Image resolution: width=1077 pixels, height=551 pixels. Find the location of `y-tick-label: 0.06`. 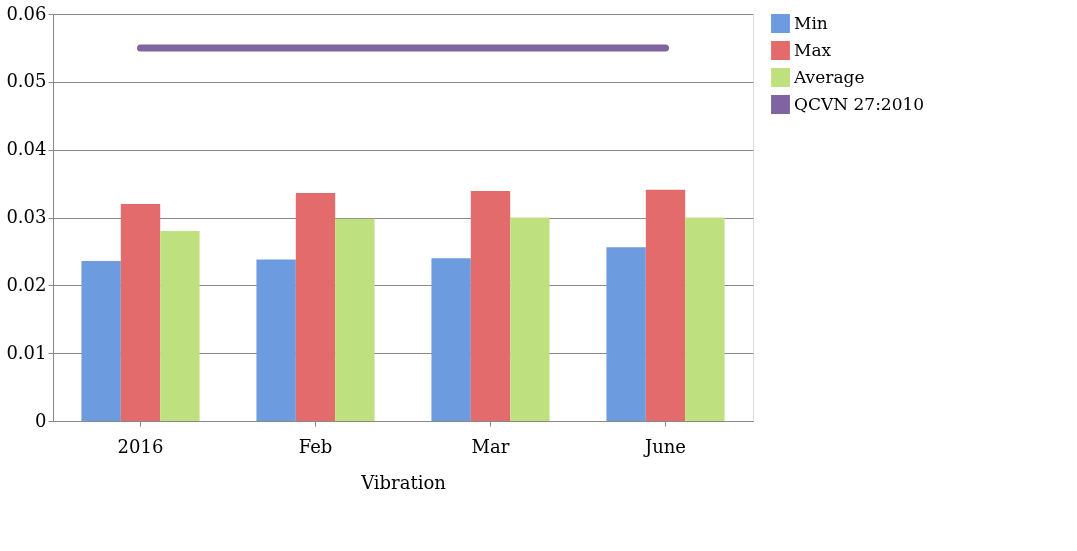

y-tick-label: 0.06 is located at coordinates (26, 13).